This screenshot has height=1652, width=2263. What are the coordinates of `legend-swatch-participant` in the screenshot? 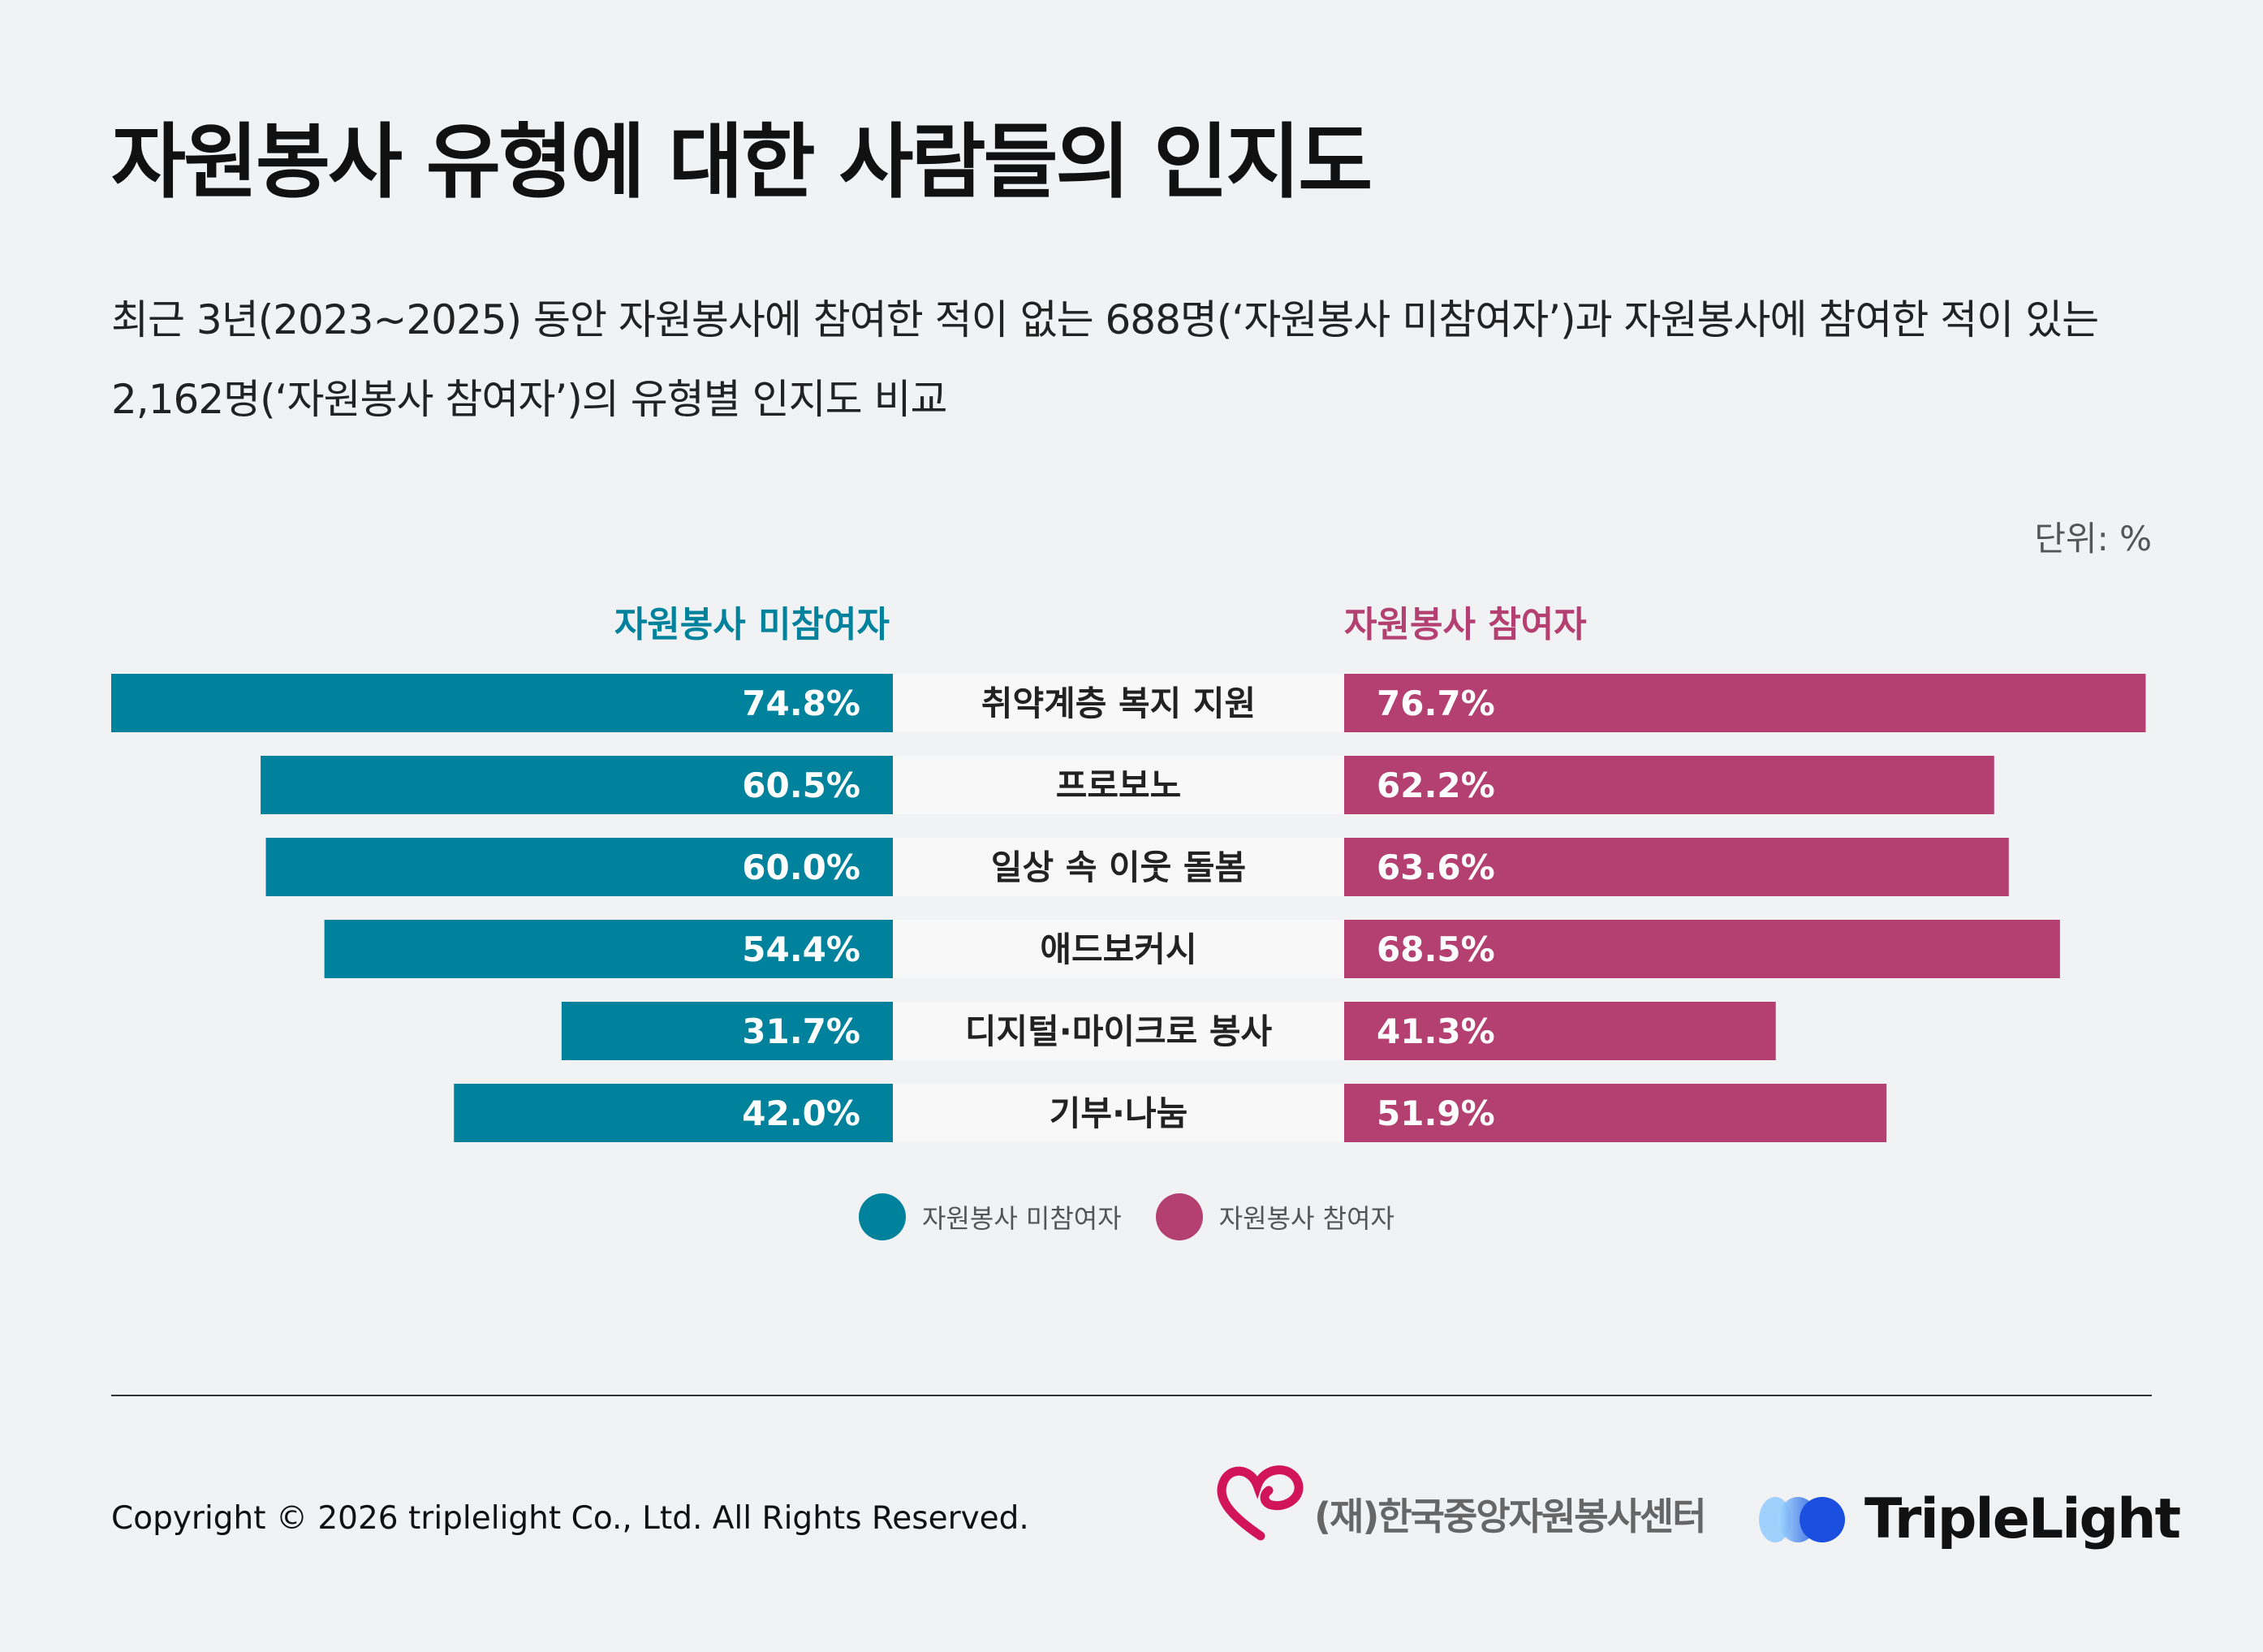 It's located at (1179, 1216).